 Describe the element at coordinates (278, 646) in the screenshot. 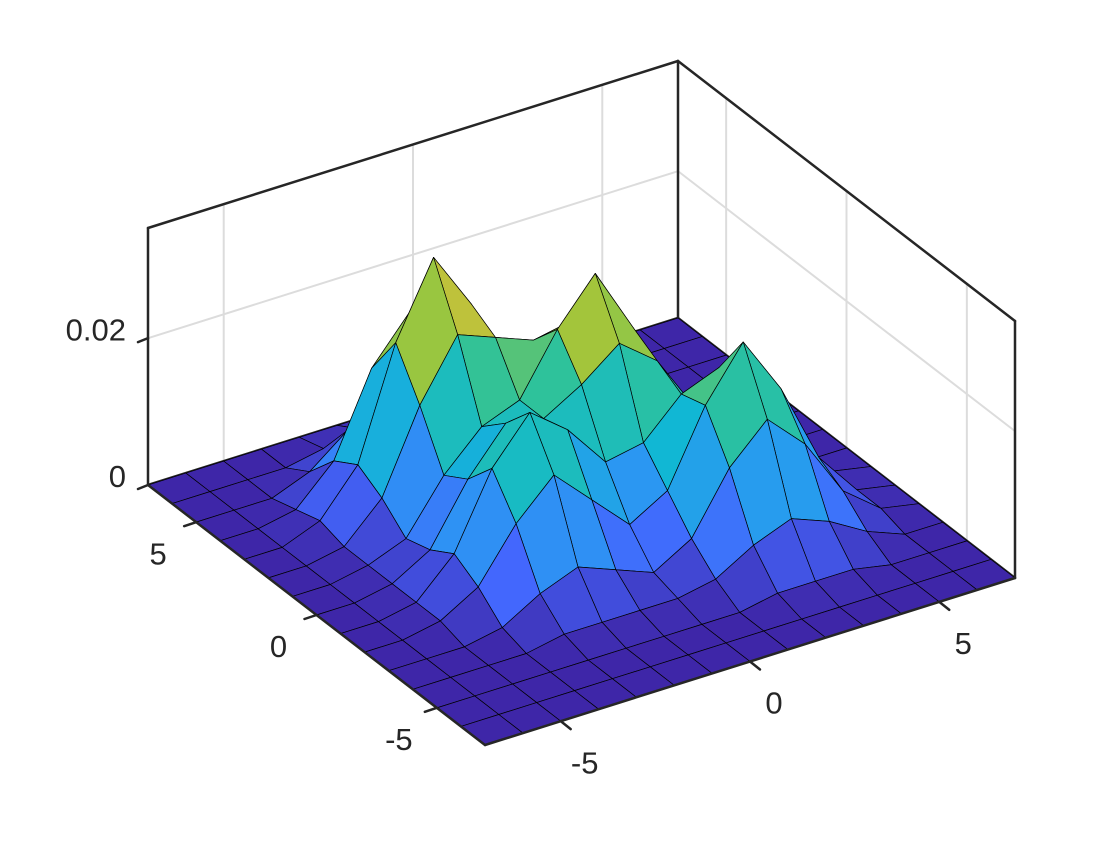

I see `y-tick-label: 0` at that location.